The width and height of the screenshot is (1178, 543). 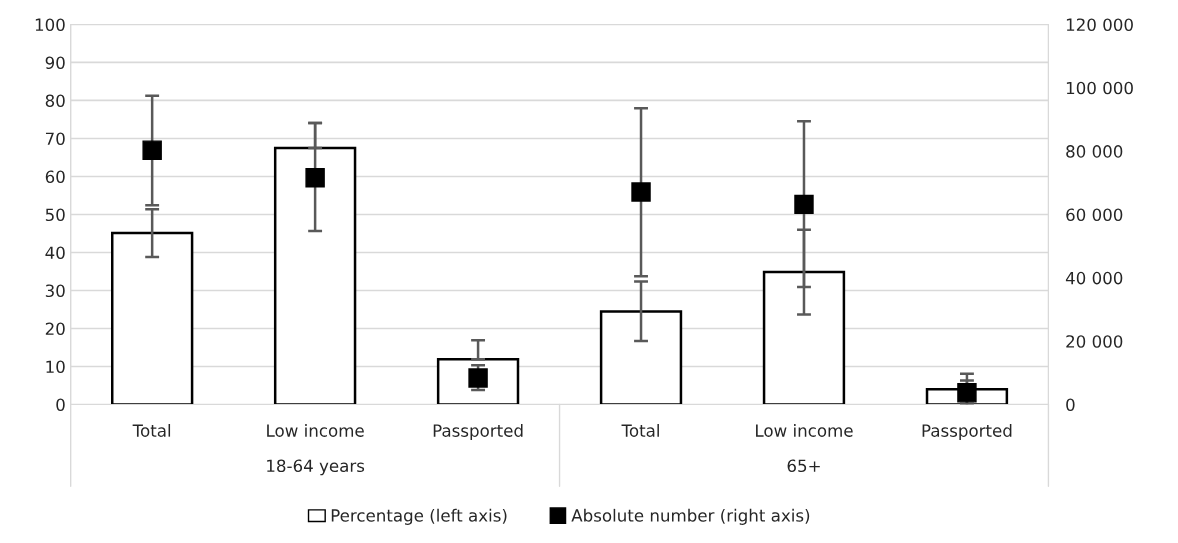 What do you see at coordinates (55, 177) in the screenshot?
I see `y-tick-label: 60` at bounding box center [55, 177].